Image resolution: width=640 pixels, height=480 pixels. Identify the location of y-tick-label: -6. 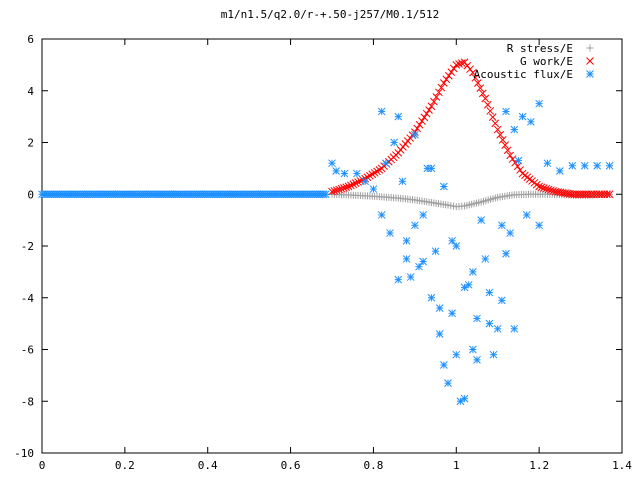
(27, 350).